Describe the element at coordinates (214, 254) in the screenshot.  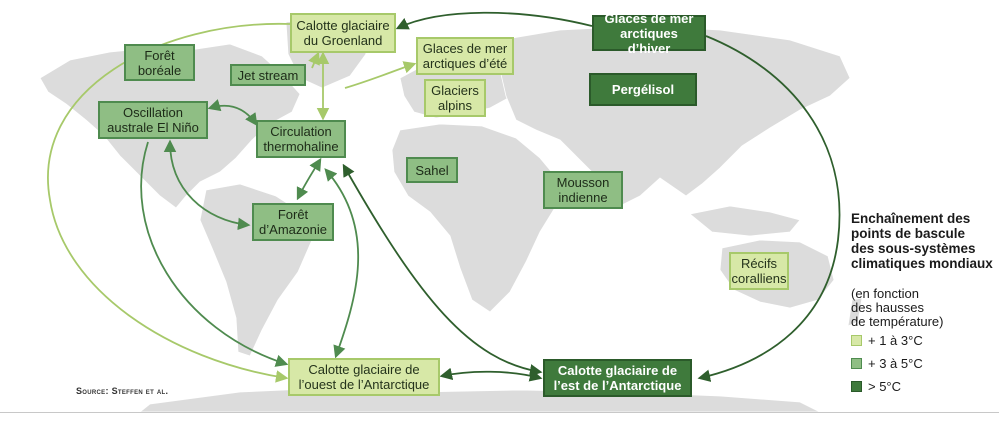
I see `arrow-elnino-antarctique-ouest` at that location.